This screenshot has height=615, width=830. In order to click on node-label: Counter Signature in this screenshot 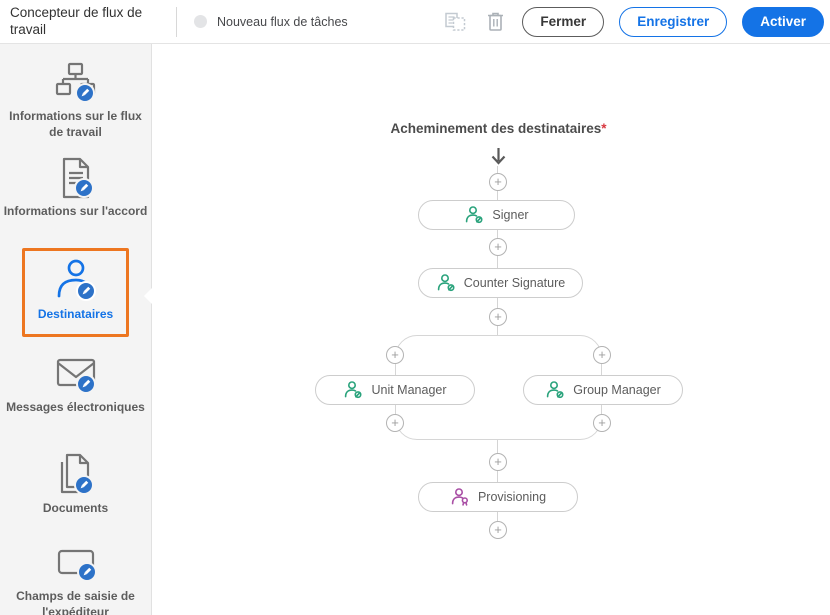, I will do `click(514, 283)`.